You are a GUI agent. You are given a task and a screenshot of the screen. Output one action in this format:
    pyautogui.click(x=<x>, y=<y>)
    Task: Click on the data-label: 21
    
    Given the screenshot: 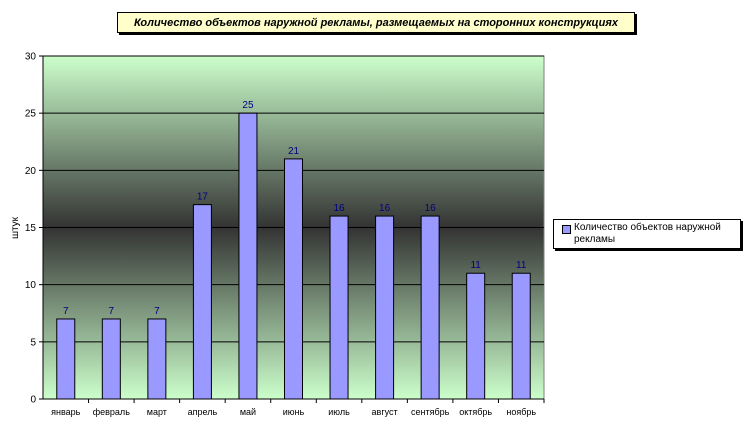 What is the action you would take?
    pyautogui.click(x=294, y=151)
    